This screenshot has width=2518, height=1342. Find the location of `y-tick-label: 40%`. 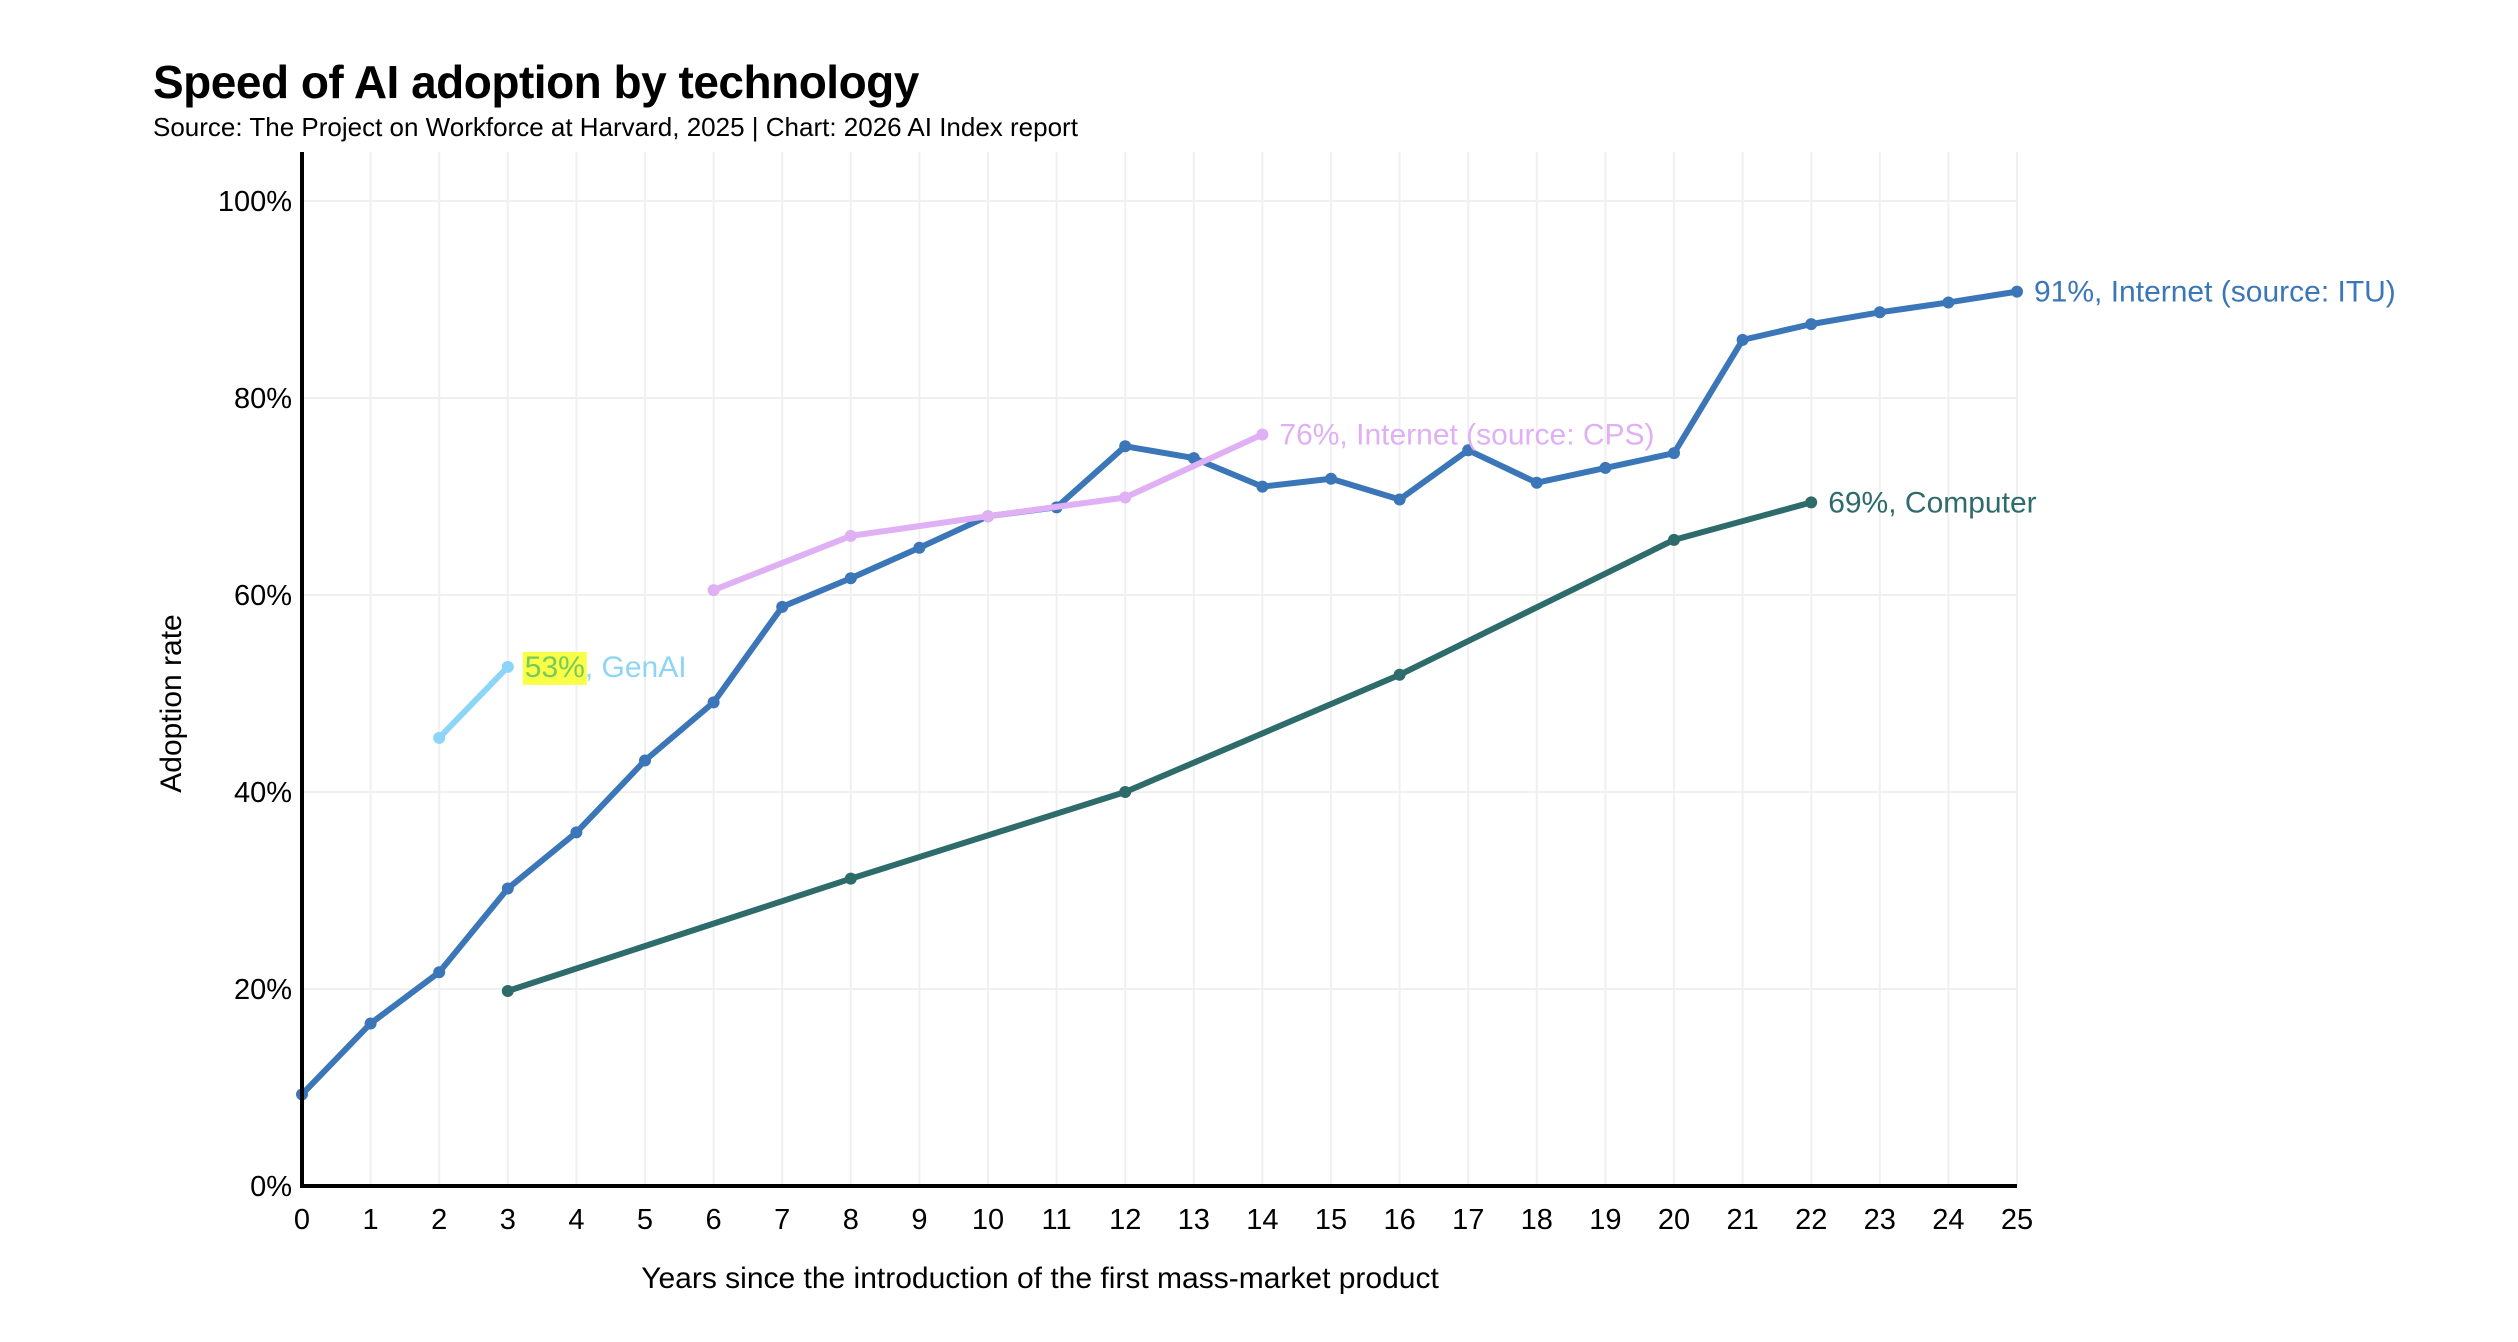

y-tick-label: 40% is located at coordinates (263, 793).